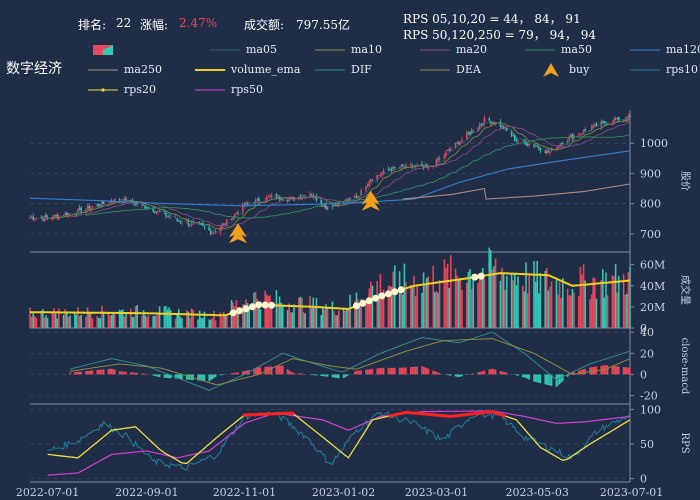 This screenshot has width=700, height=500. What do you see at coordinates (154, 25) in the screenshot?
I see `change-label: 涨幅:` at bounding box center [154, 25].